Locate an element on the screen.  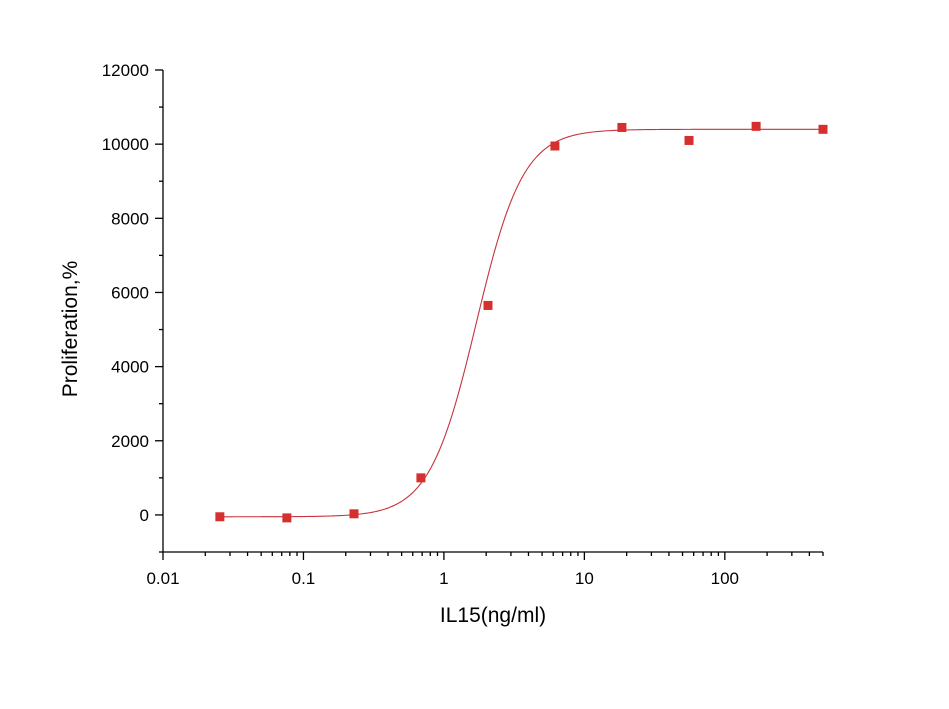
x-tick-label: 100 is located at coordinates (725, 578).